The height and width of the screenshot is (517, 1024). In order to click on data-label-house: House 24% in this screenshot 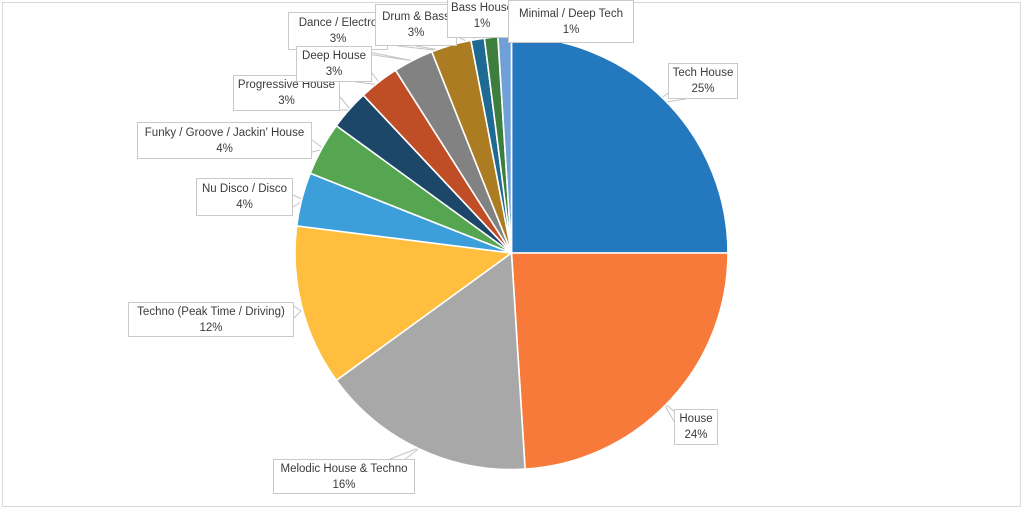, I will do `click(696, 427)`.